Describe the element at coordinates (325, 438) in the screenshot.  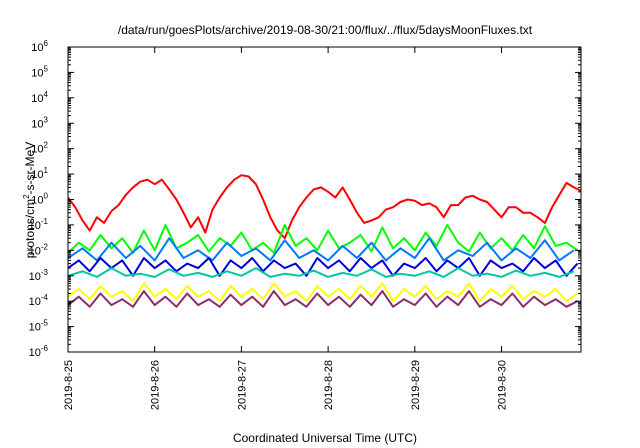
I see `x-axis-title: Coordinated Universal Time (UTC)` at that location.